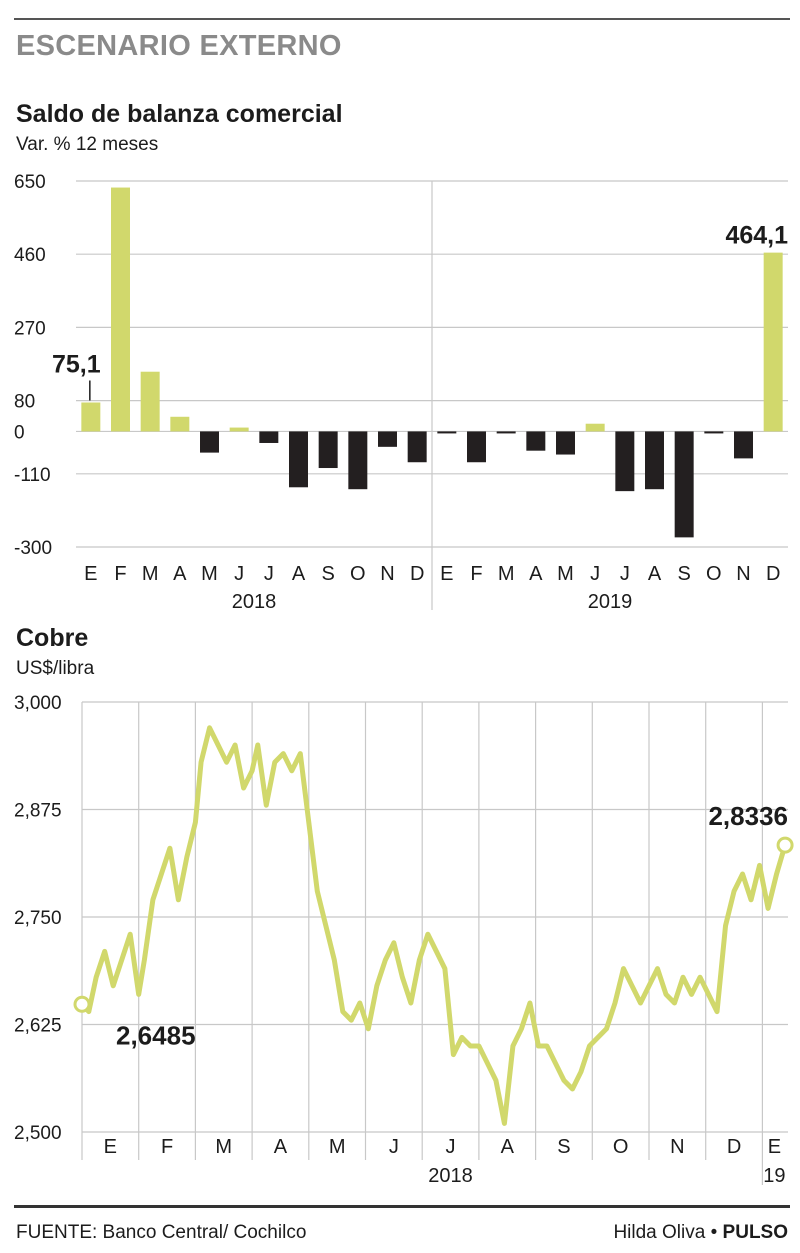 This screenshot has height=1253, width=800. Describe the element at coordinates (33, 548) in the screenshot. I see `y-tick-label: -300` at that location.